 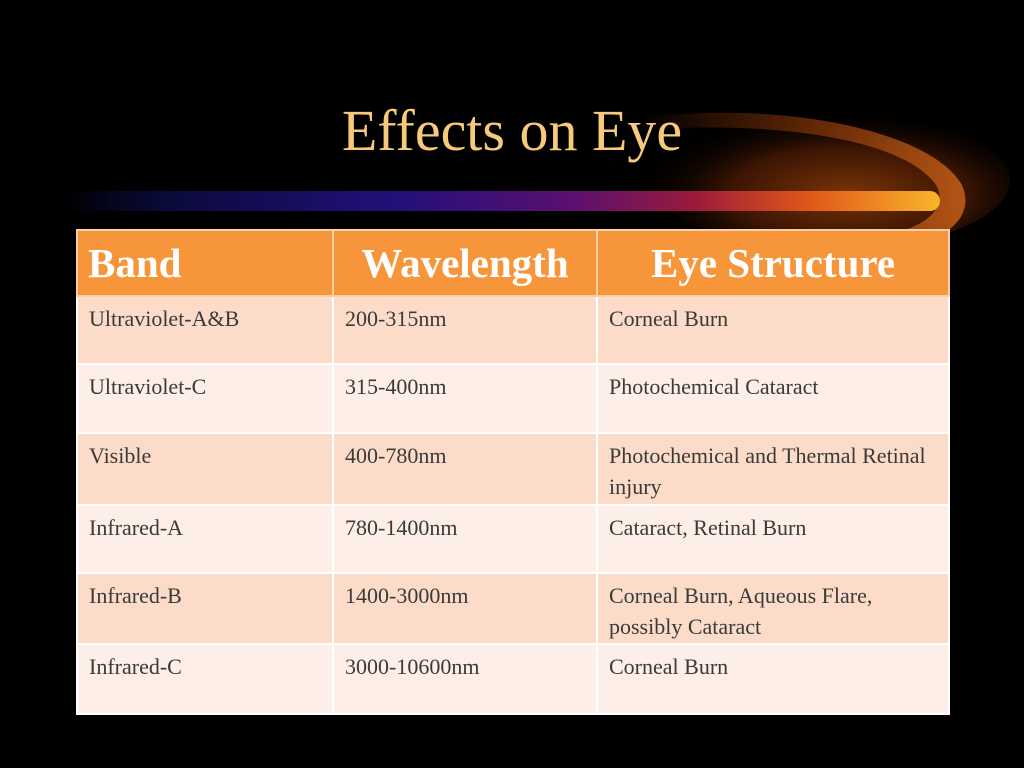 I want to click on band-cell: Visible, so click(x=205, y=469).